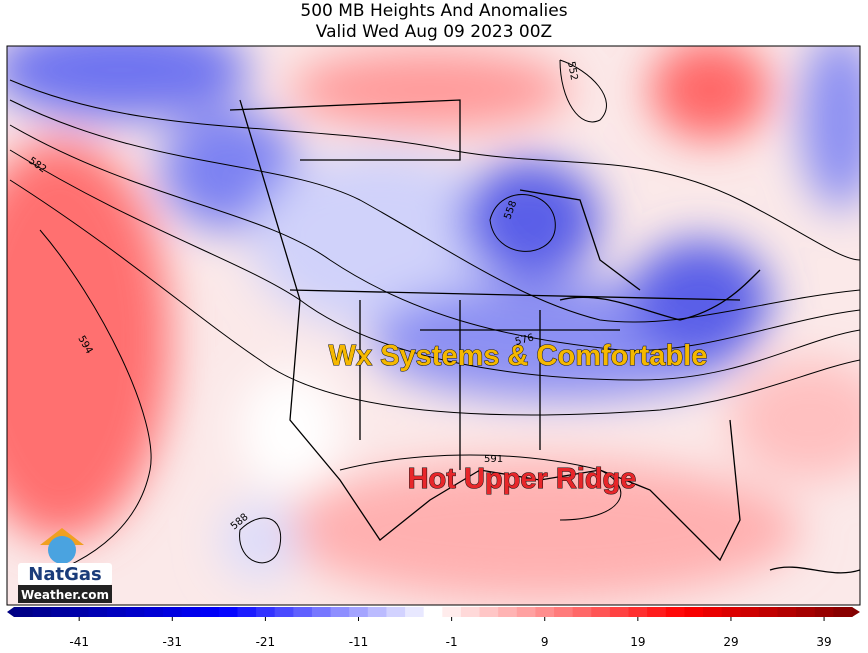 This screenshot has width=868, height=653. Describe the element at coordinates (730, 642) in the screenshot. I see `colorbar-tick-label: 29` at that location.